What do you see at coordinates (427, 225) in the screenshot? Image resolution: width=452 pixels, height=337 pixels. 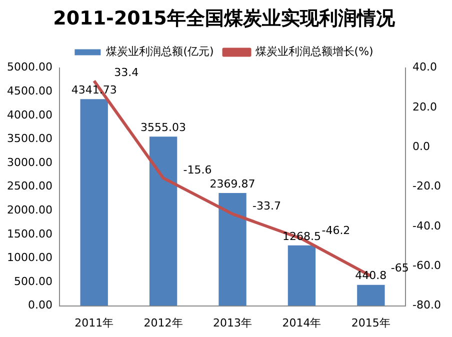 I see `y2-tick-label: -40.0` at bounding box center [427, 225].